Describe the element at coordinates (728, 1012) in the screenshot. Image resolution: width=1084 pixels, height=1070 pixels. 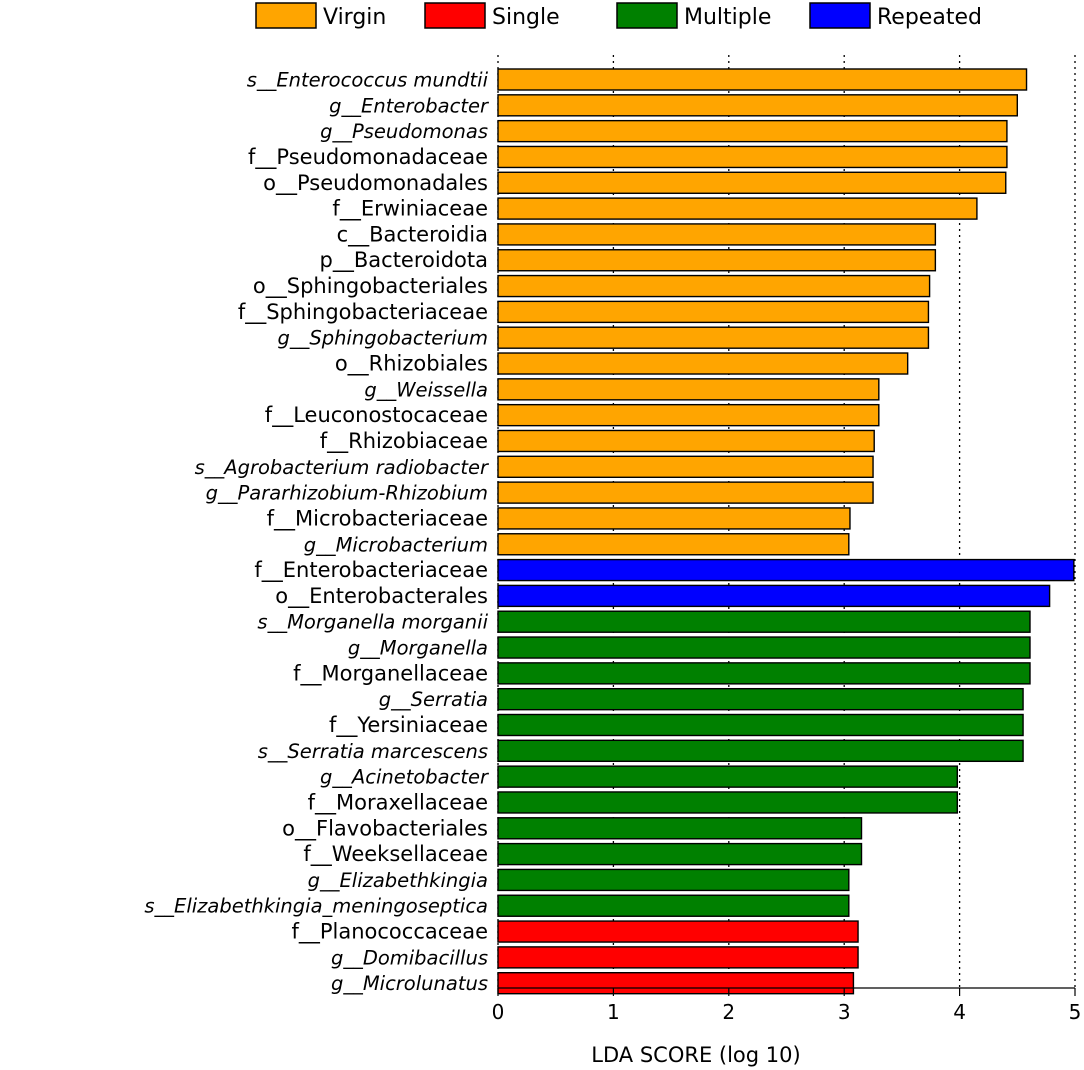
I see `x-tick-label: 2` at that location.